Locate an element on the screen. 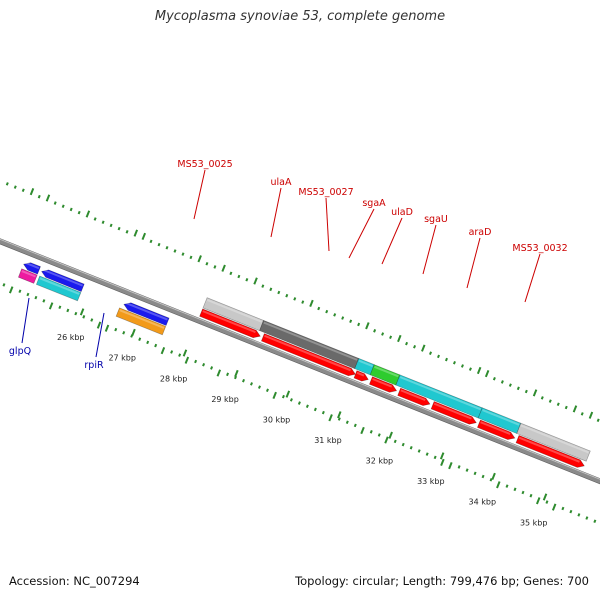 The image size is (600, 600). gene-label-ulaA: ulaA is located at coordinates (281, 182).